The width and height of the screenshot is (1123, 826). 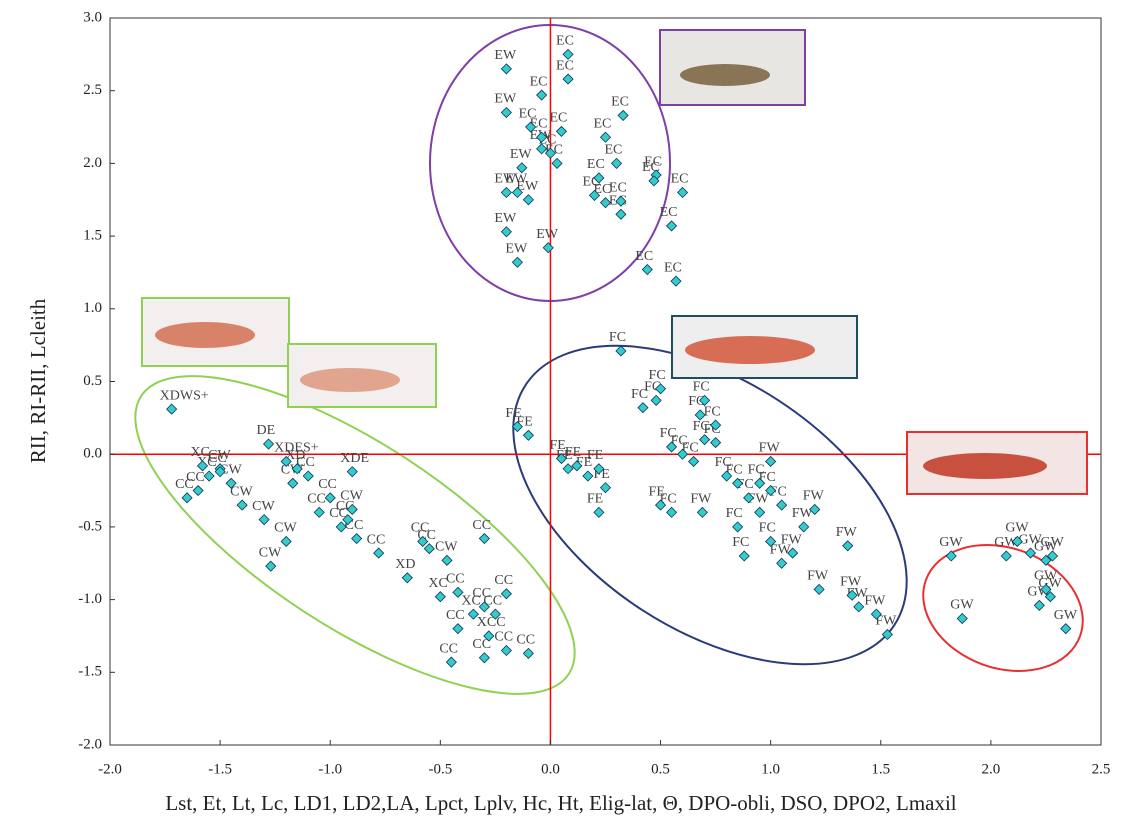 What do you see at coordinates (184, 395) in the screenshot?
I see `point-label: XDWS+` at bounding box center [184, 395].